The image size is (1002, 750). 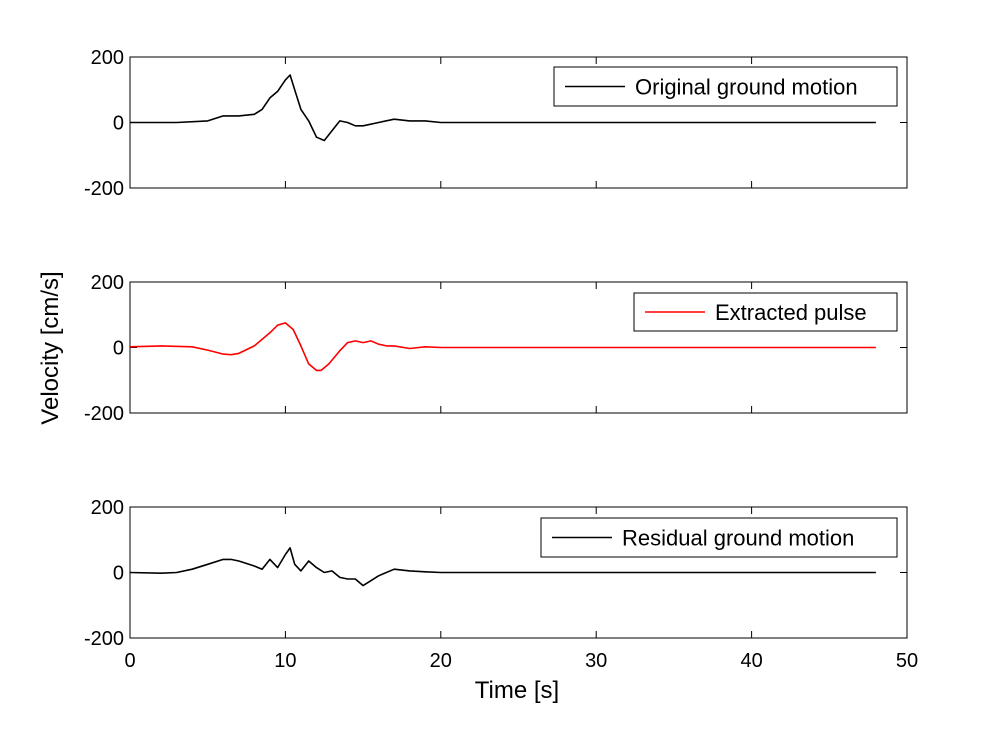 What do you see at coordinates (596, 661) in the screenshot?
I see `x-tick-label: 30` at bounding box center [596, 661].